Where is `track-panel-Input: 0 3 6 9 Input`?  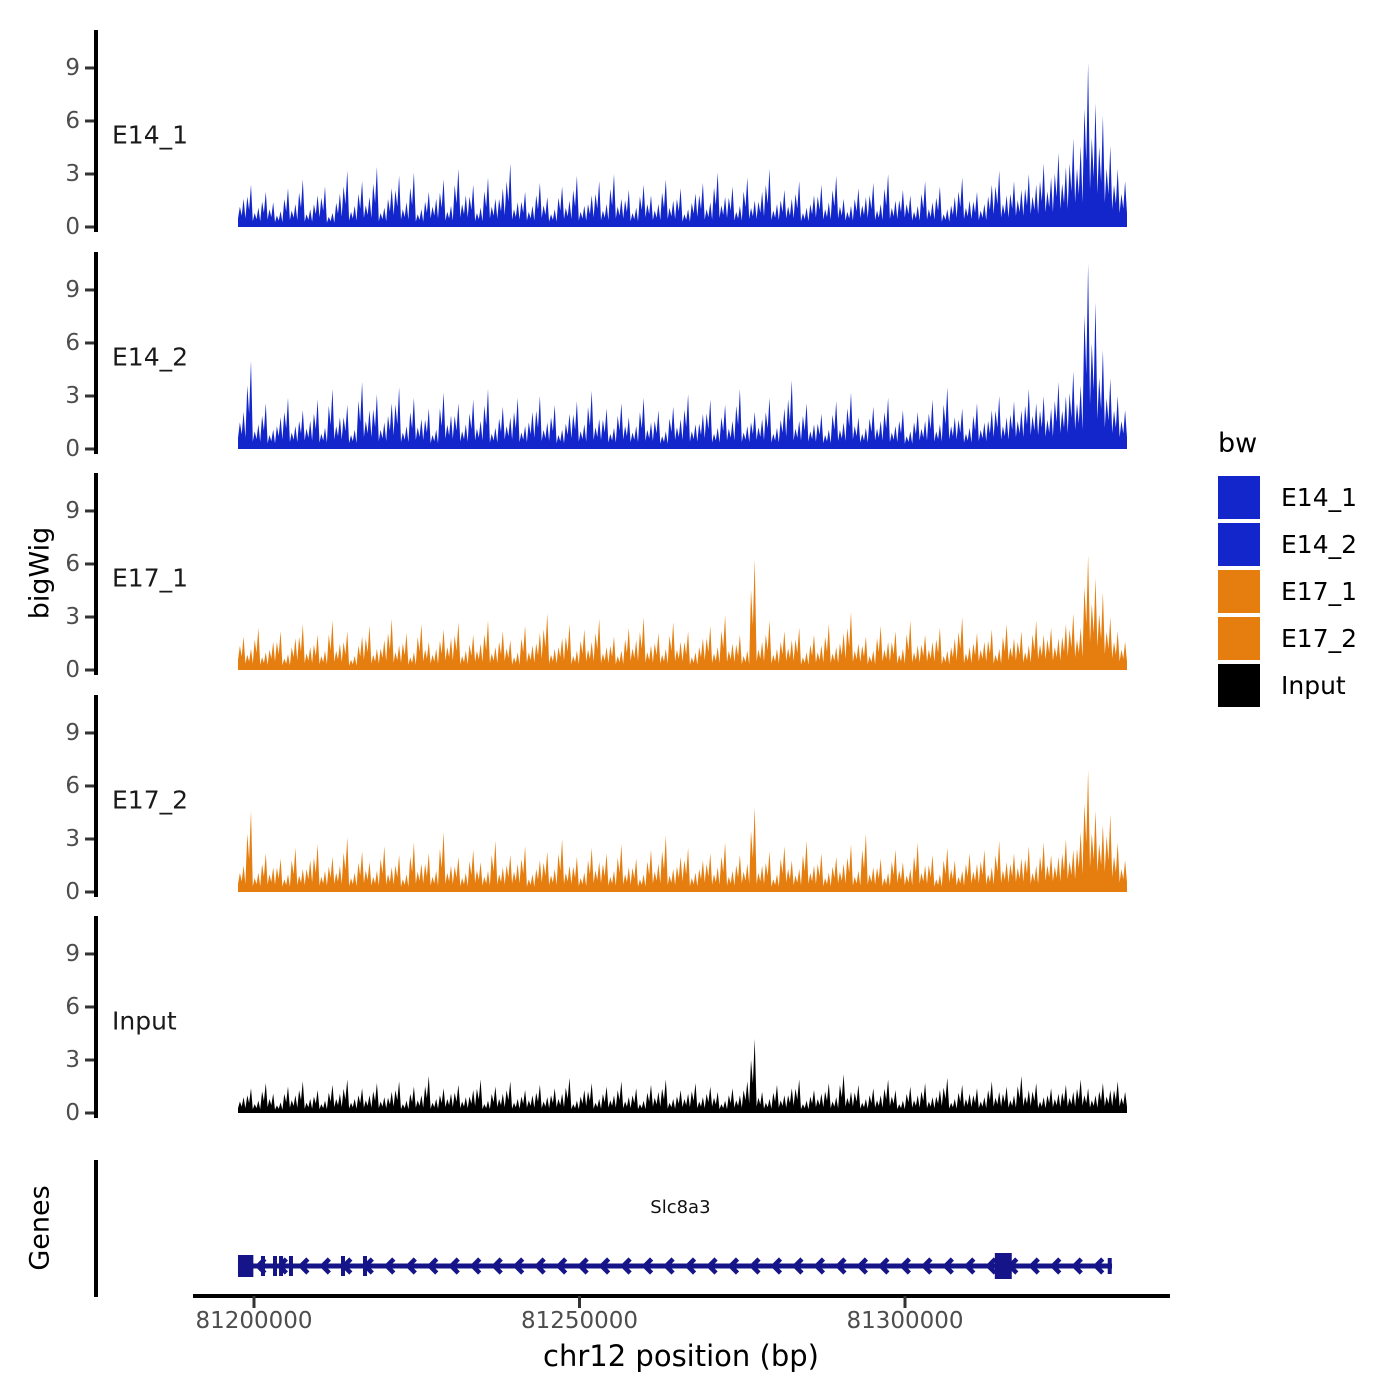
track-panel-Input: 0 3 6 9 Input is located at coordinates (596, 1021).